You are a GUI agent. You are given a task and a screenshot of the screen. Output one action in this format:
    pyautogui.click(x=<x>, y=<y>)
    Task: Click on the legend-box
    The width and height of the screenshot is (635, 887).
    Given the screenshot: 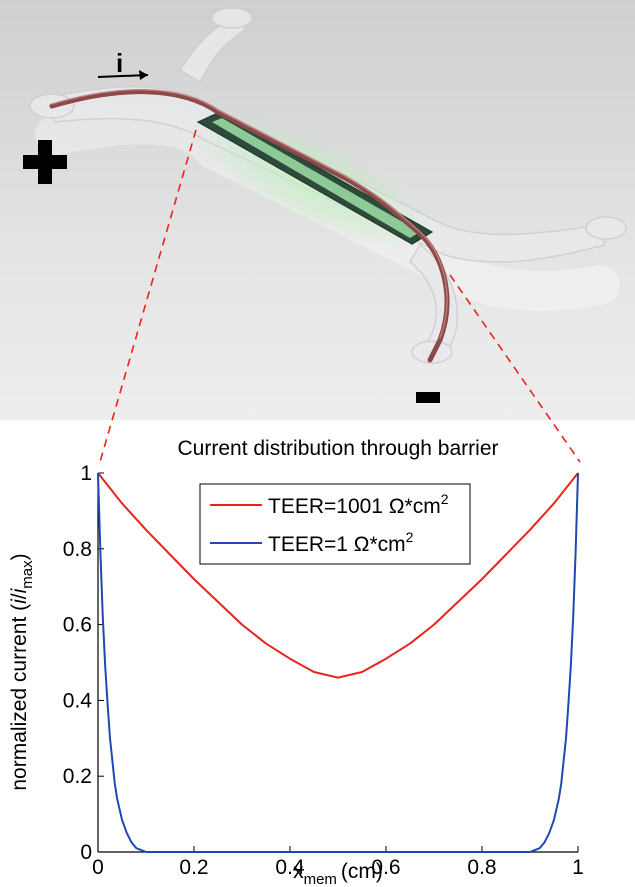 What is the action you would take?
    pyautogui.click(x=335, y=524)
    